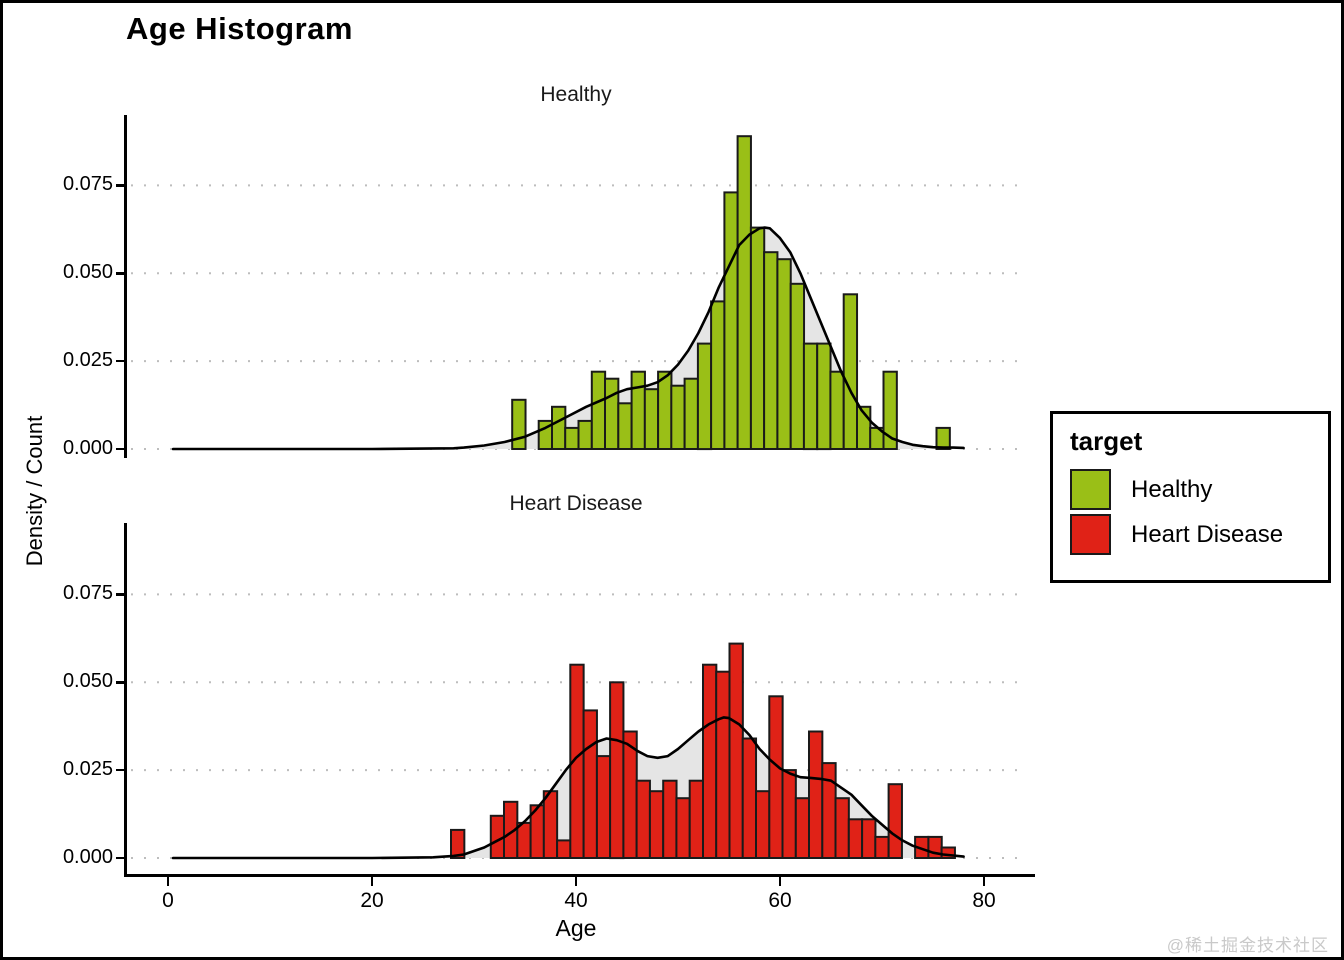  What do you see at coordinates (1090, 489) in the screenshot?
I see `legend-swatch-healthy` at bounding box center [1090, 489].